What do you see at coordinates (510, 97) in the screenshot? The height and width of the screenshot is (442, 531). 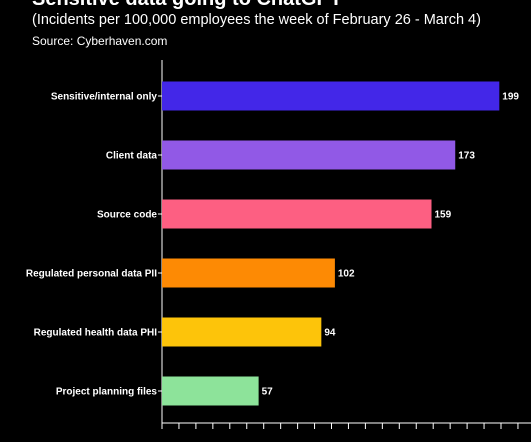 I see `value-label: 199` at bounding box center [510, 97].